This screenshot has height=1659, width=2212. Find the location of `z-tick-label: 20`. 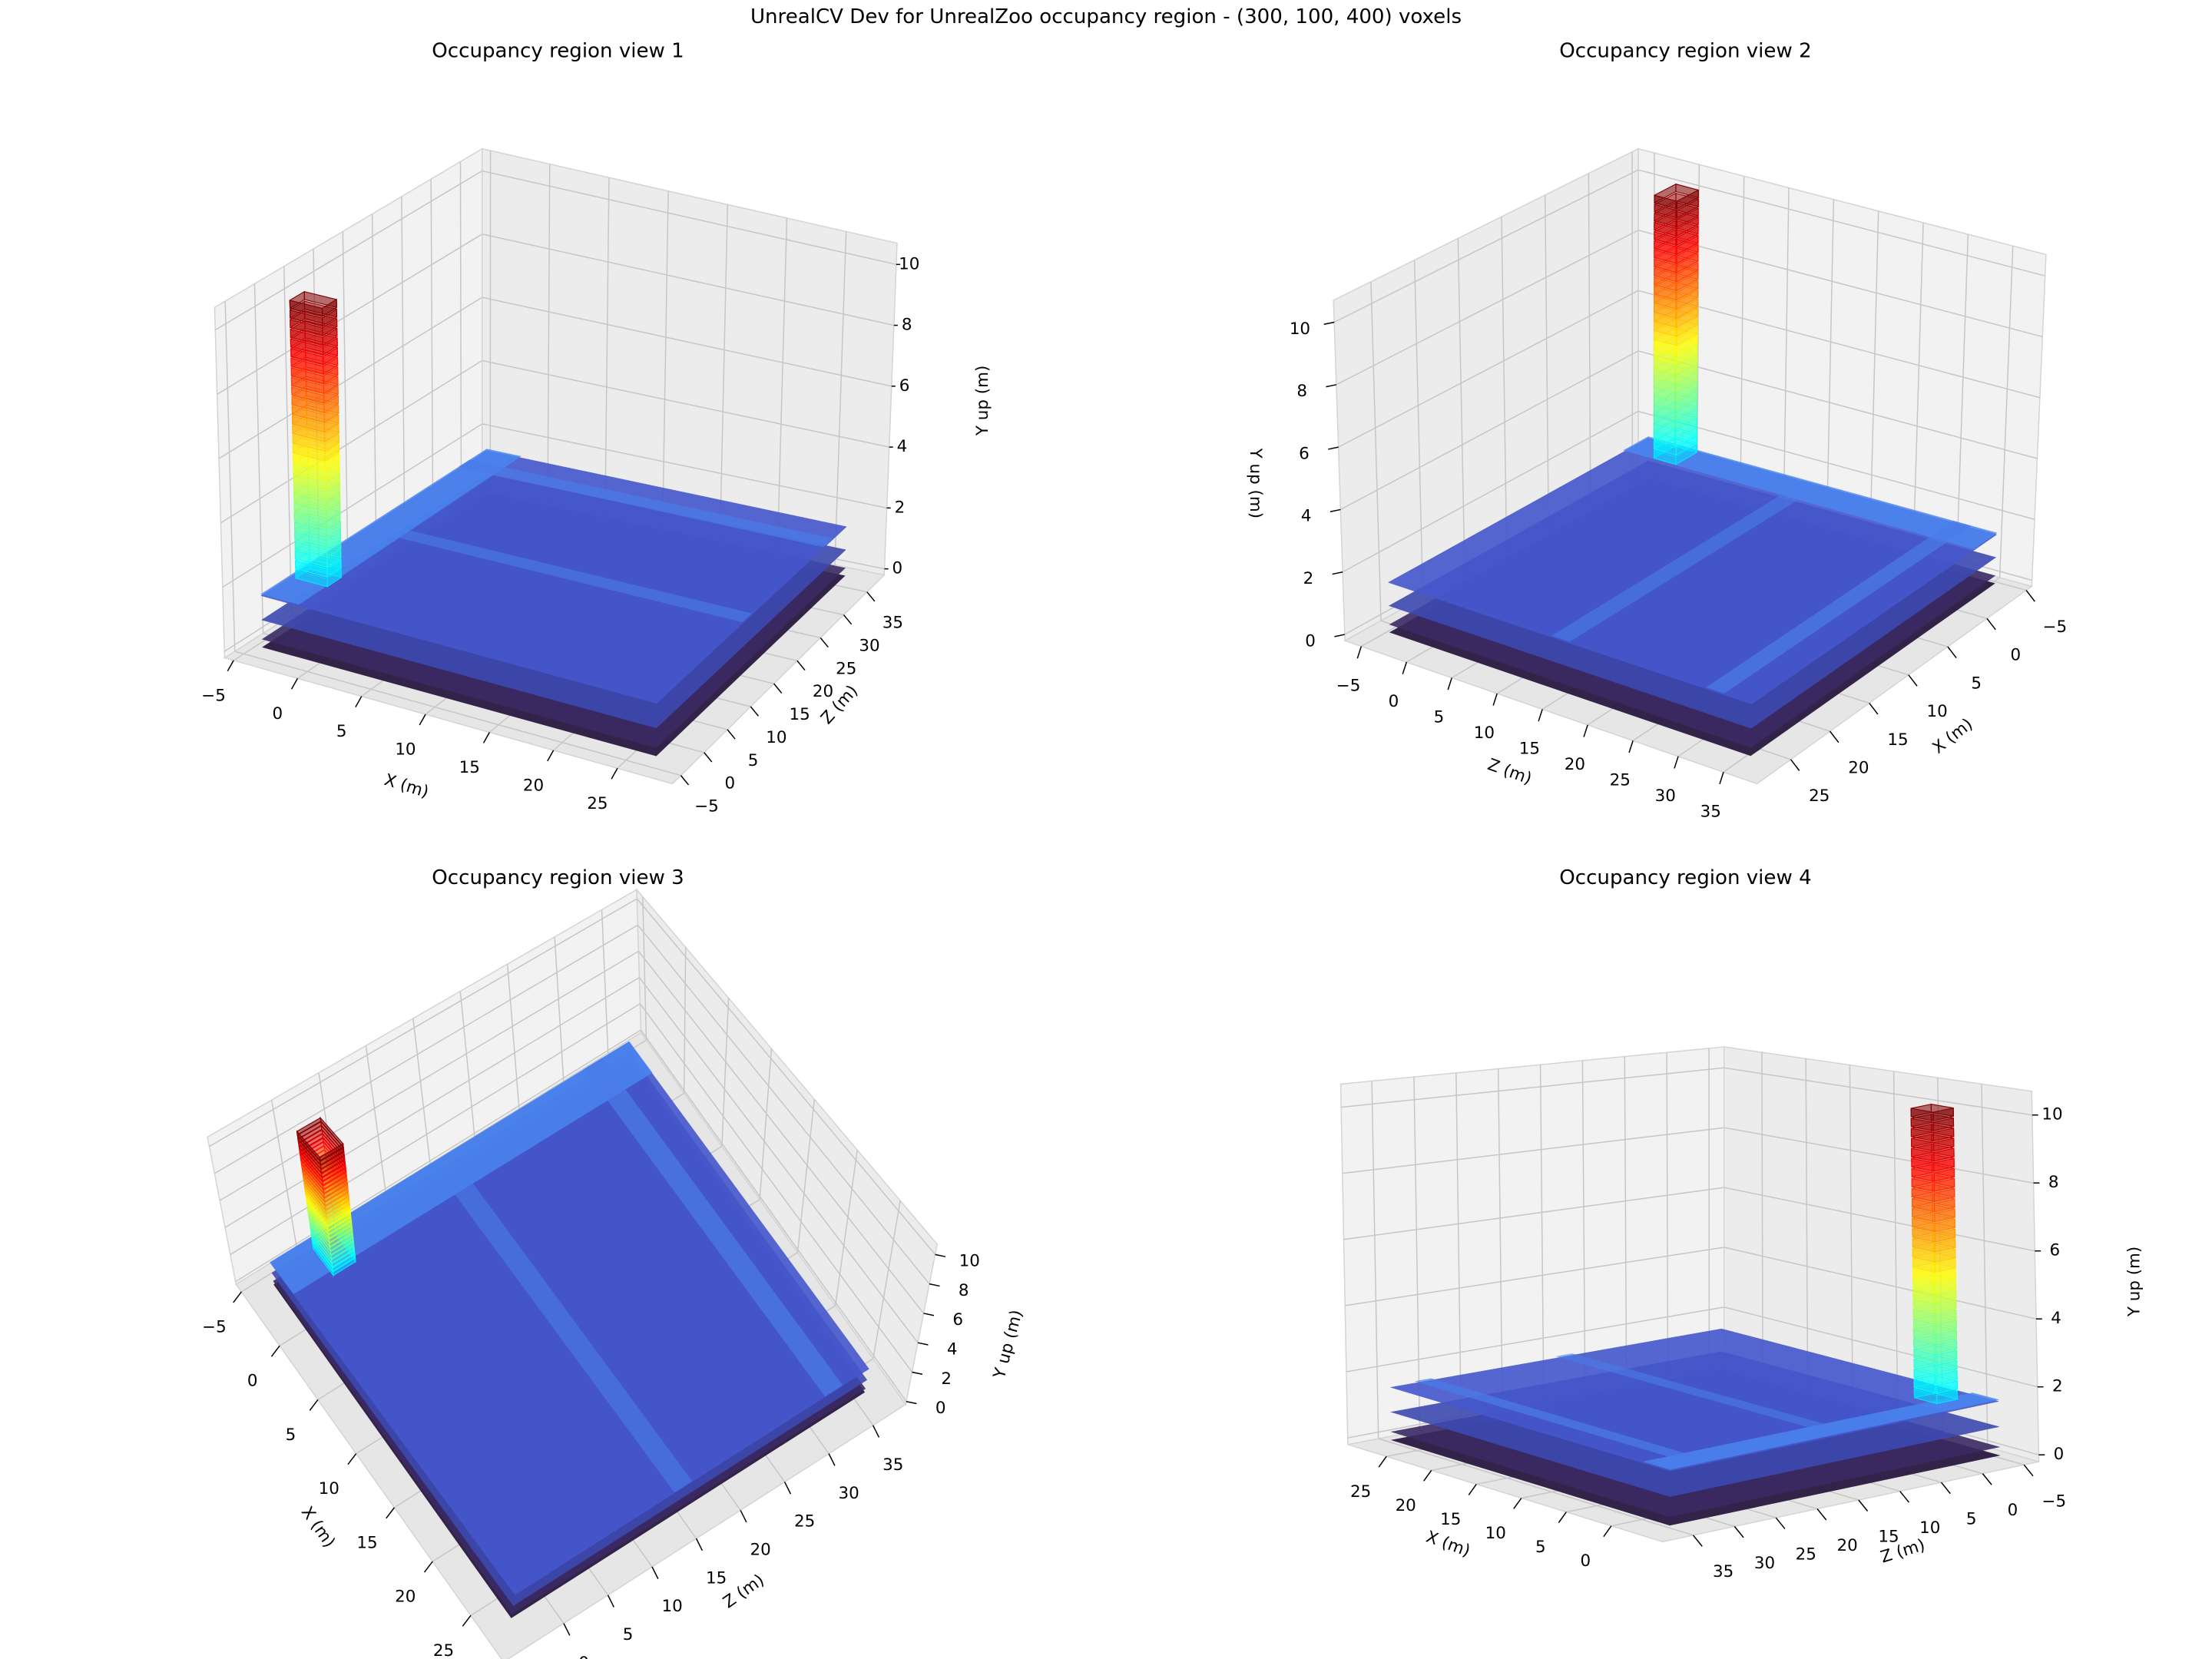

z-tick-label: 20 is located at coordinates (1848, 1546).